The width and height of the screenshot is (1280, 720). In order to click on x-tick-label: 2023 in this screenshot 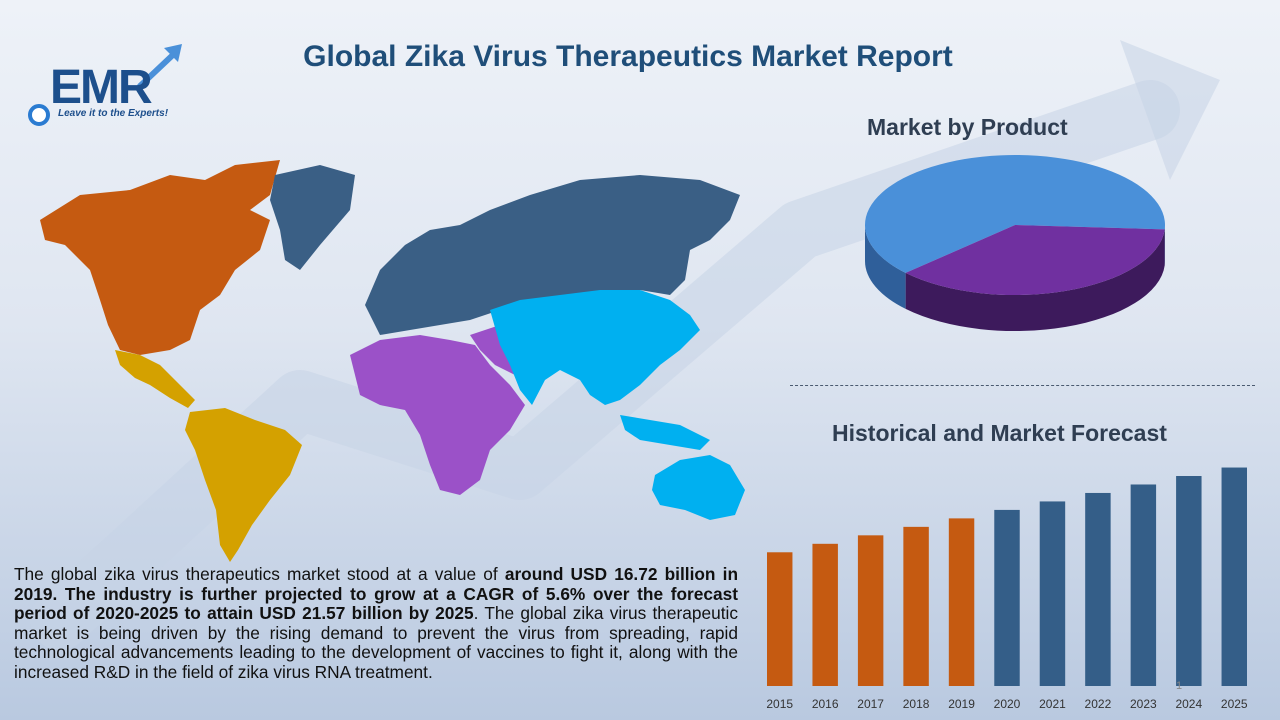, I will do `click(1143, 704)`.